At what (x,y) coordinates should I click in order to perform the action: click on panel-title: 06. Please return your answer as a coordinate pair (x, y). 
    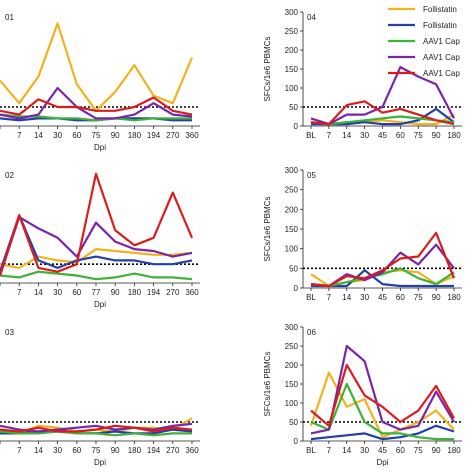
    Looking at the image, I should click on (311, 332).